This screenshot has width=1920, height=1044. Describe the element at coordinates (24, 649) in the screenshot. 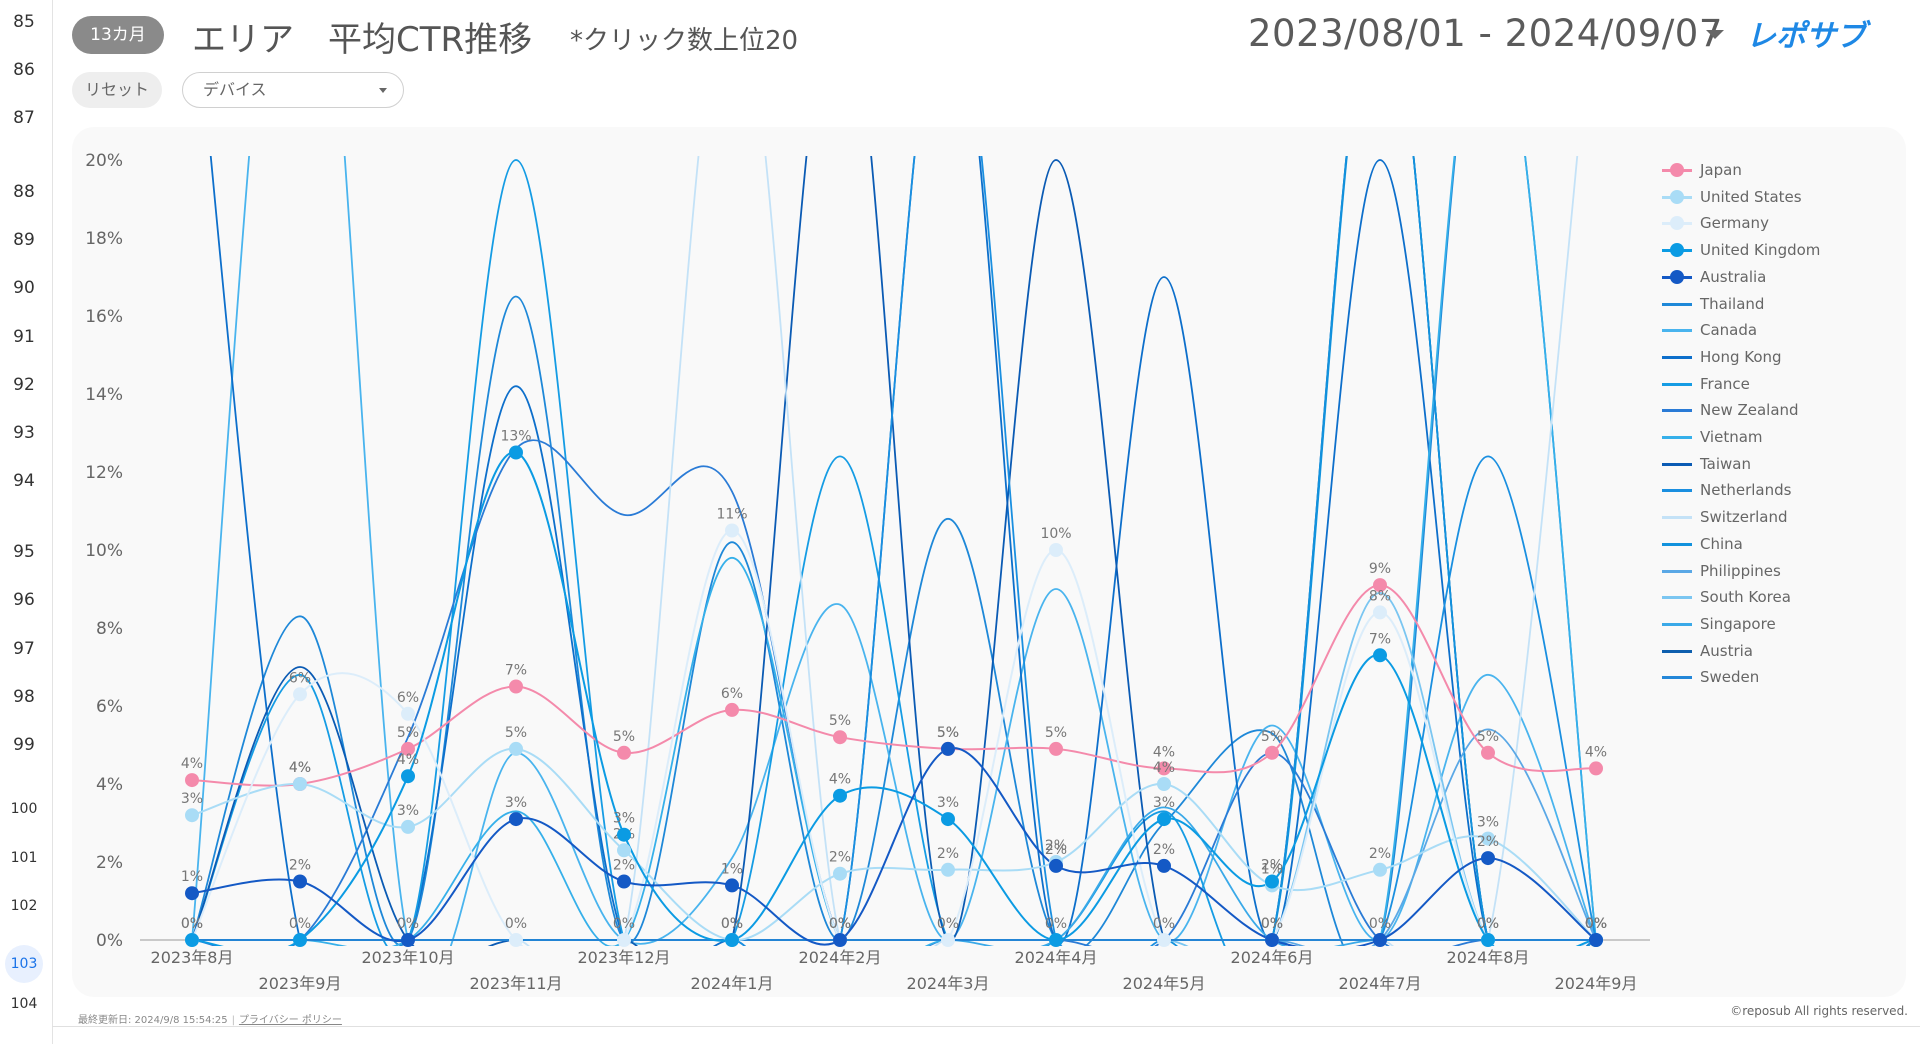

I see `row-number: 97` at that location.